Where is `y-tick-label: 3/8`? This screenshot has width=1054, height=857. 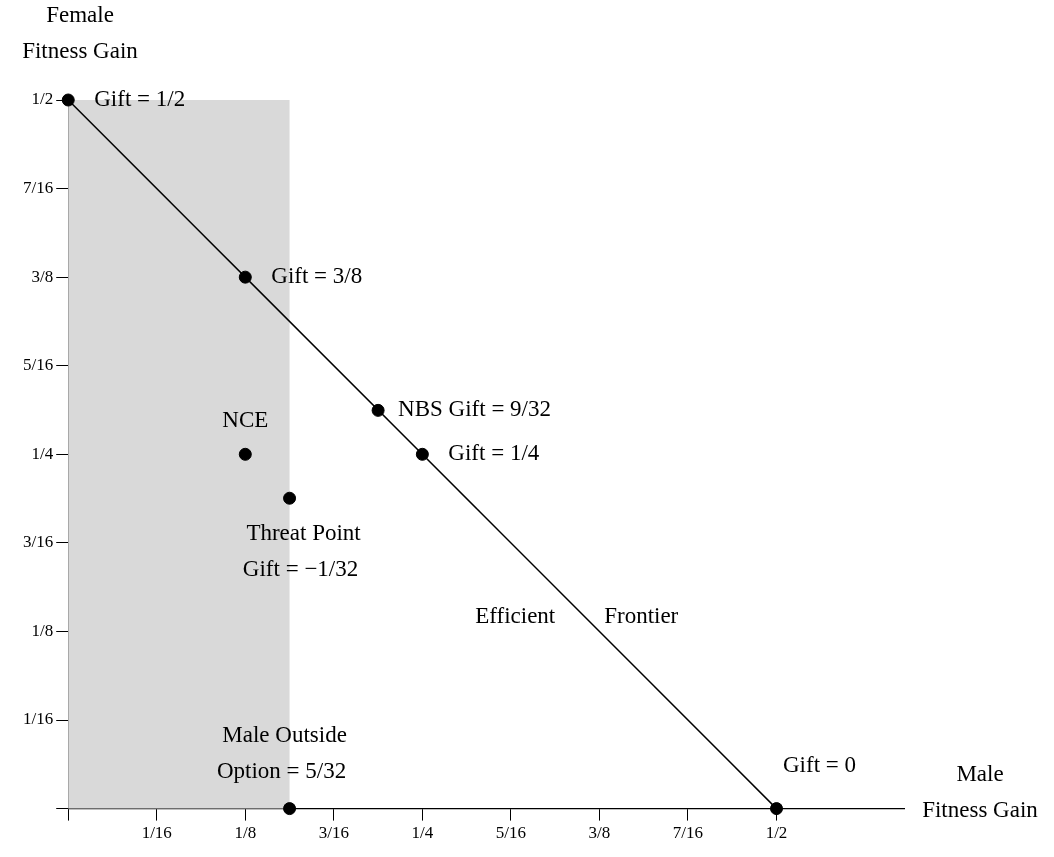
y-tick-label: 3/8 is located at coordinates (42, 276).